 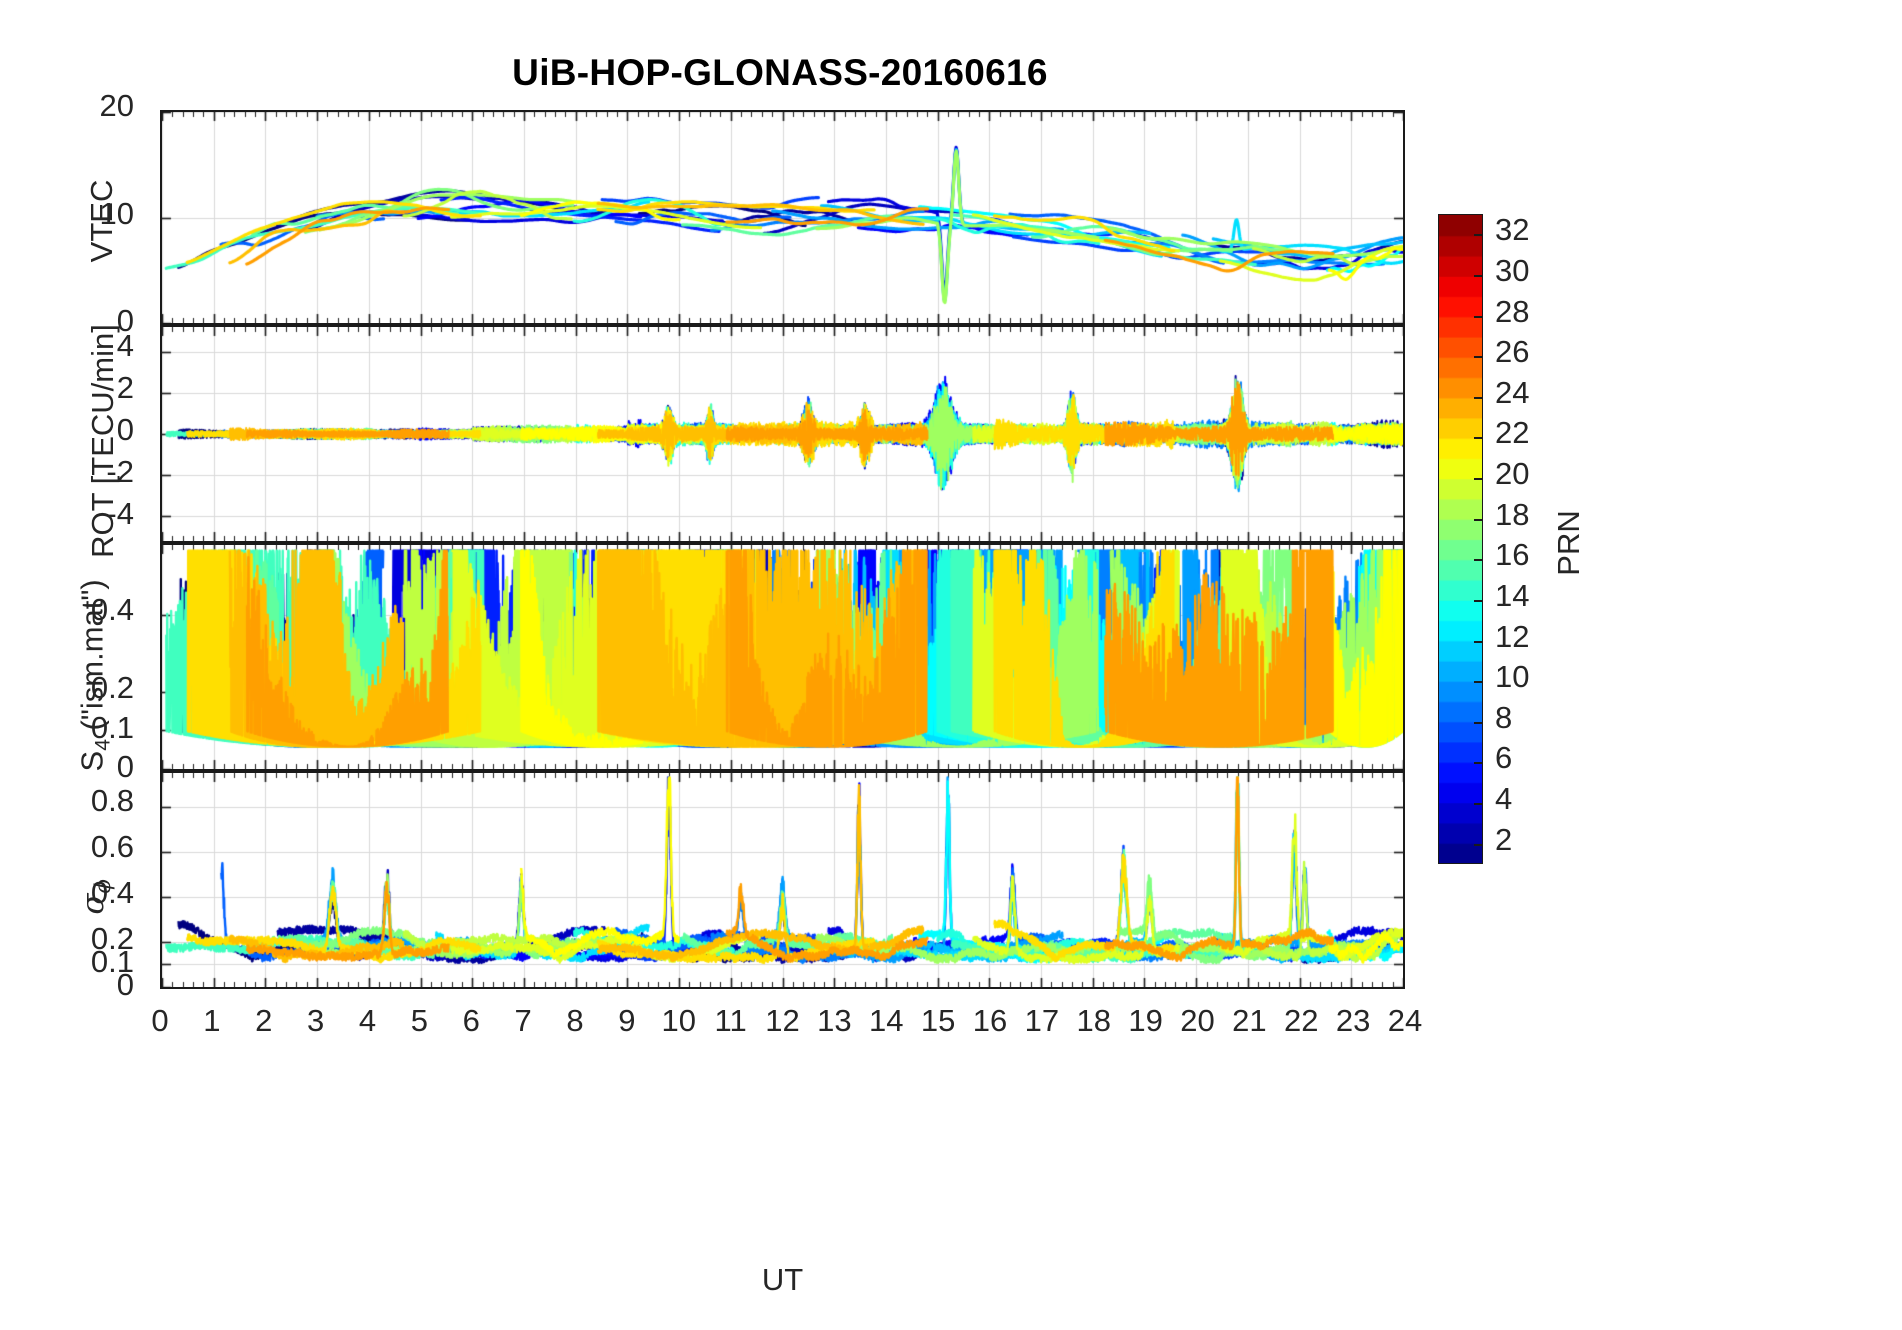 I want to click on colorbar-tick-20: 20, so click(x=1512, y=474).